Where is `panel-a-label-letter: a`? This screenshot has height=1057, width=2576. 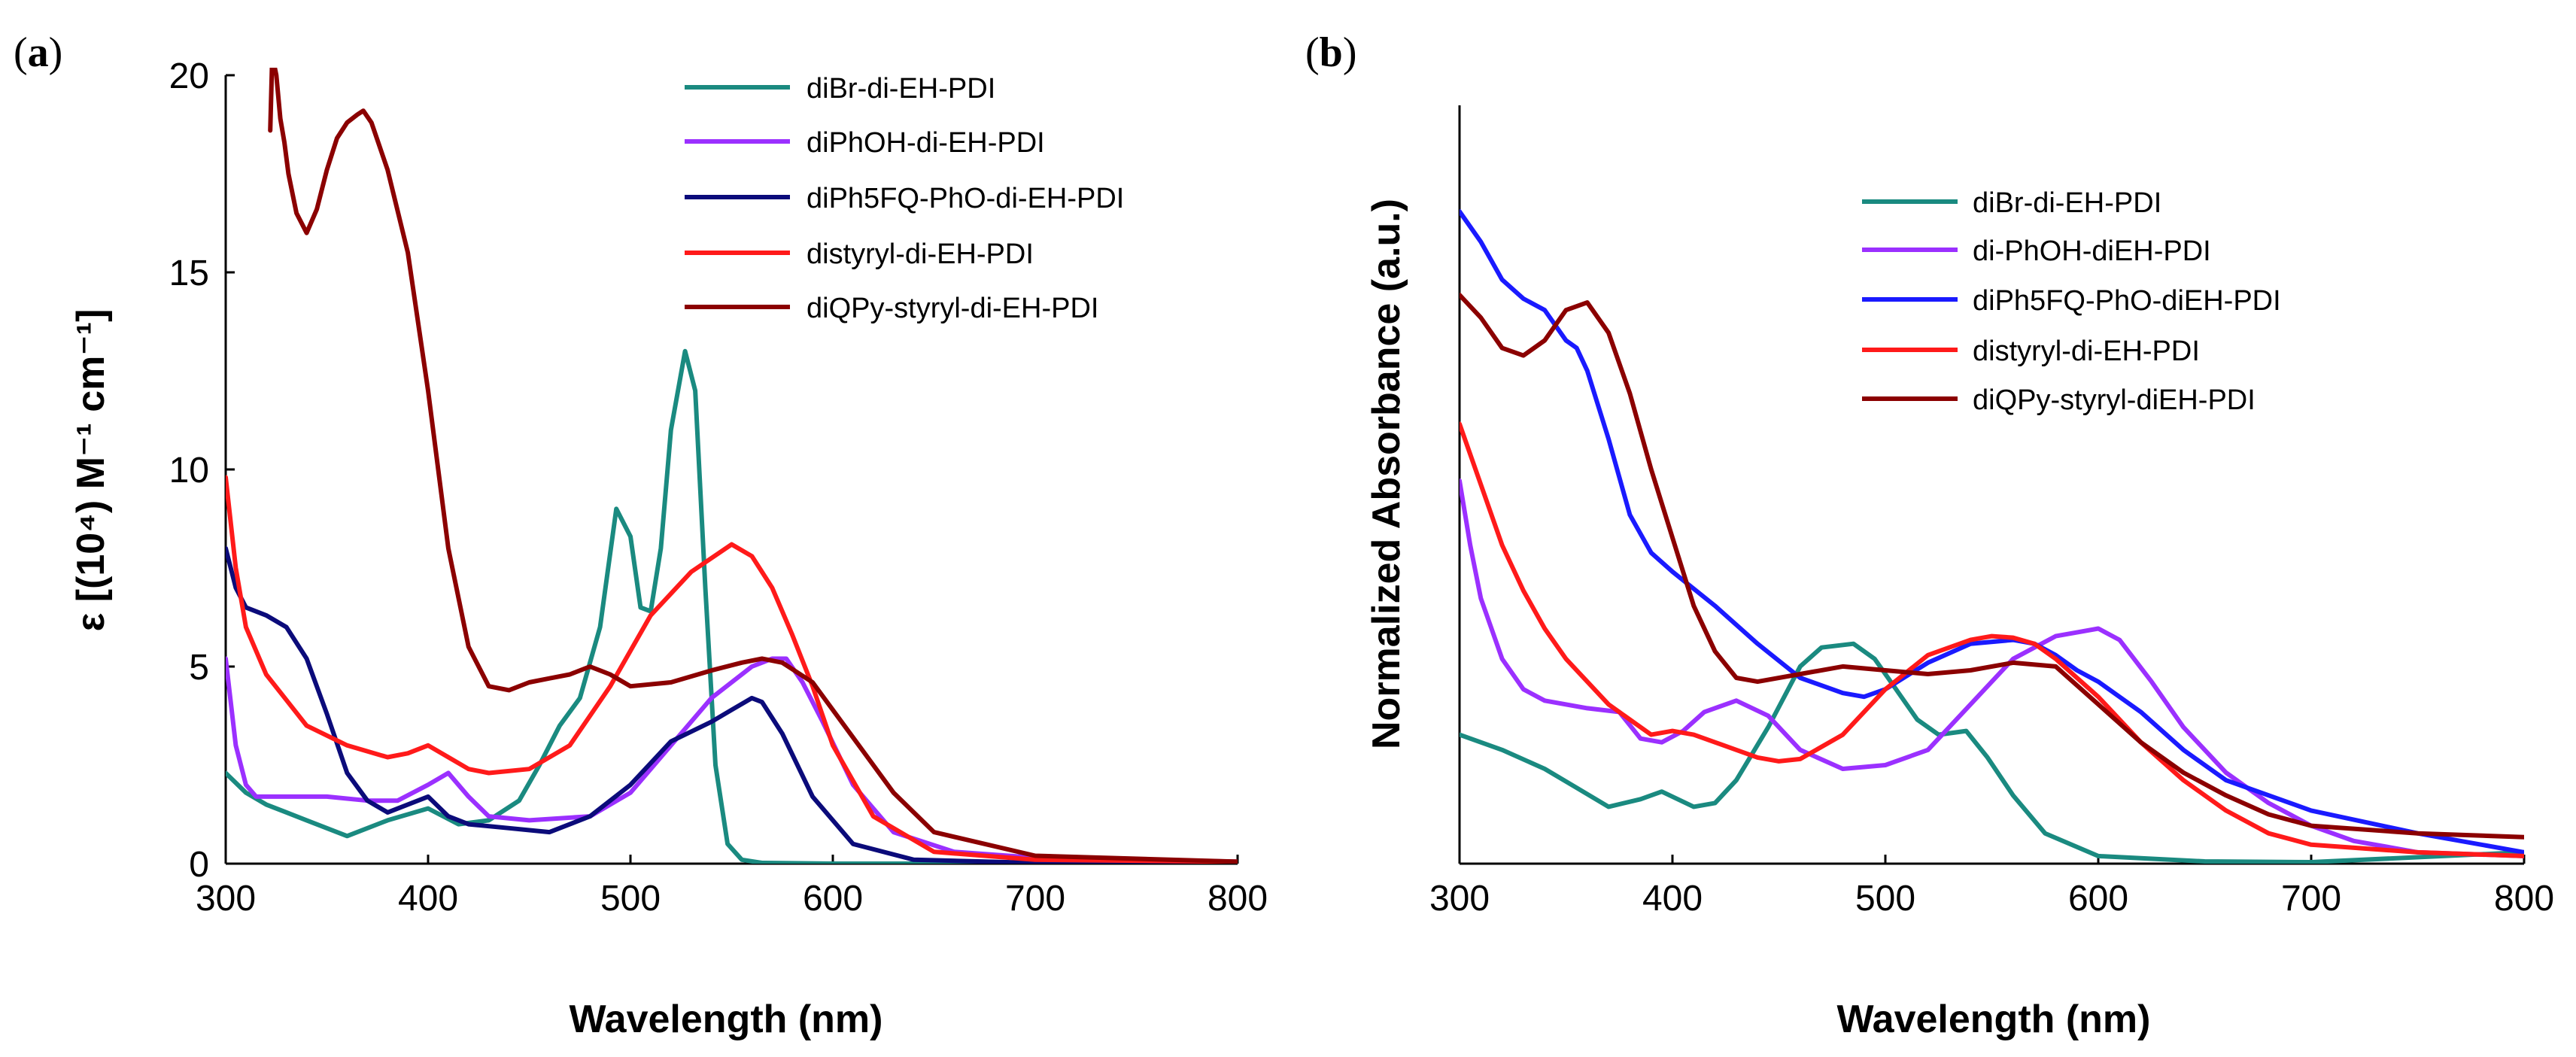
panel-a-label-letter: a is located at coordinates (39, 52).